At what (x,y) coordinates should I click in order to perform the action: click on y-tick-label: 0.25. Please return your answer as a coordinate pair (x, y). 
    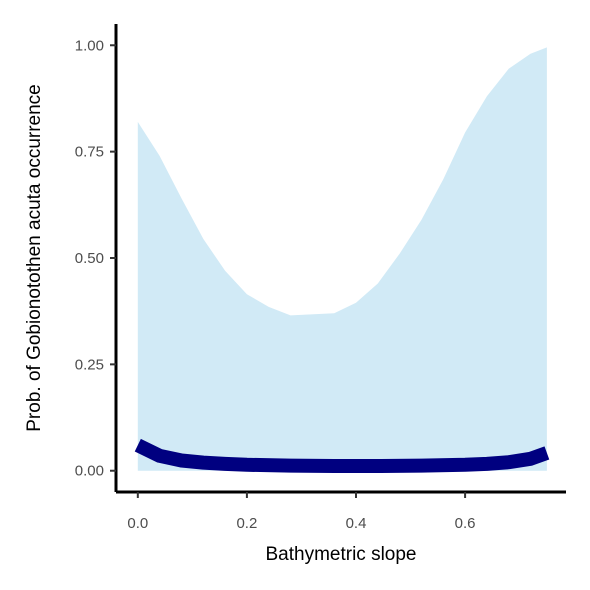
    Looking at the image, I should click on (89, 364).